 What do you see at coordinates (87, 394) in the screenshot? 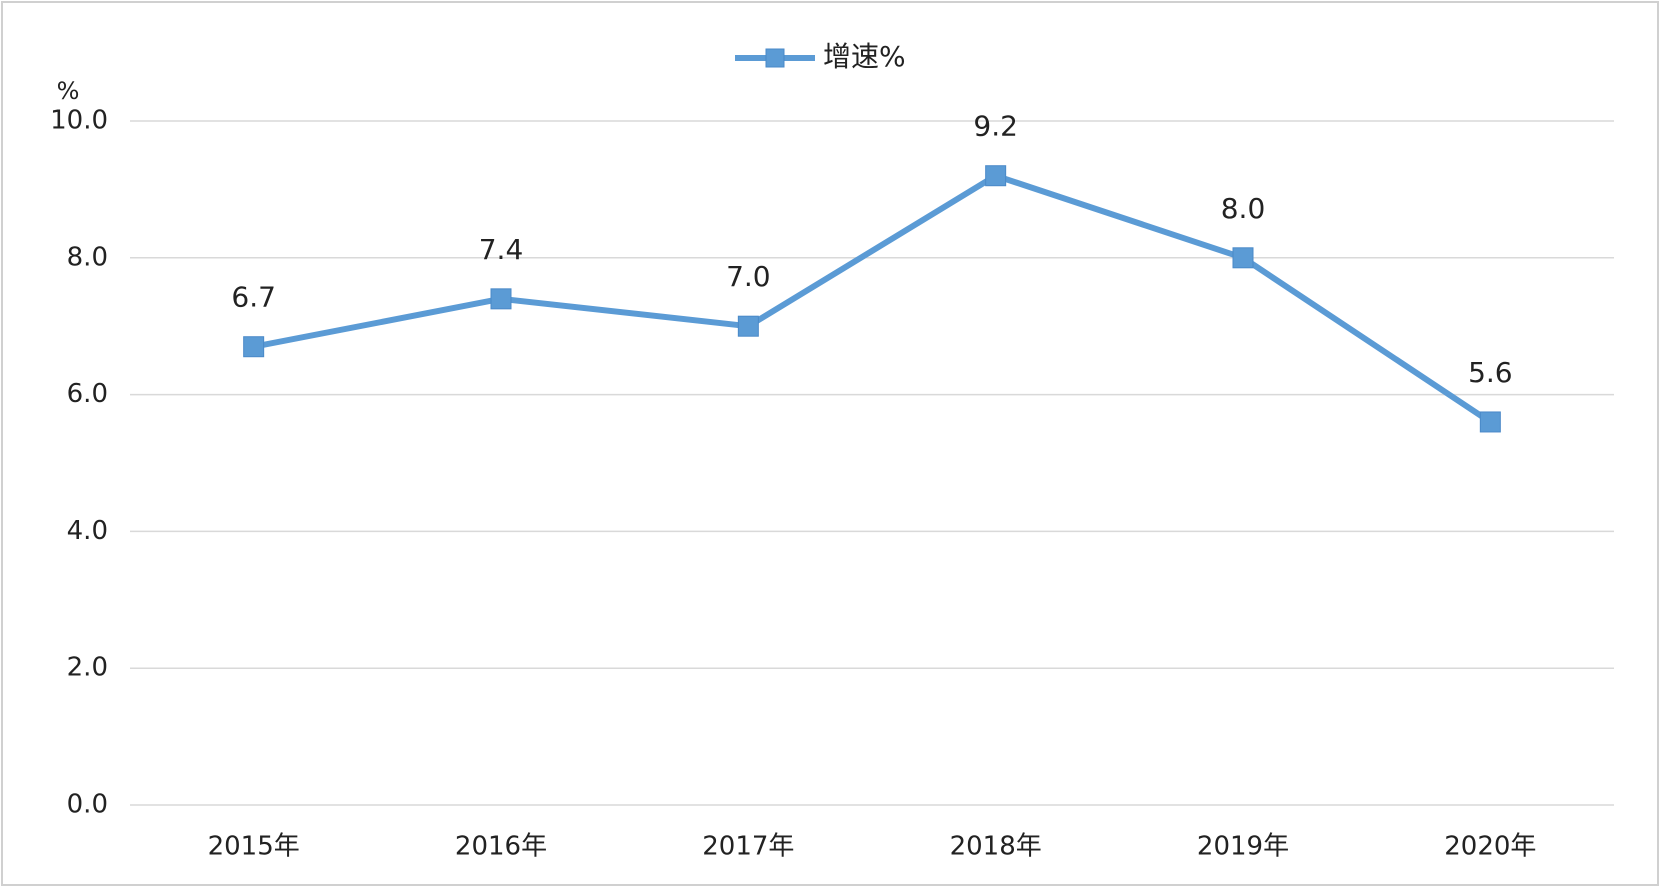
I see `y-tick-label: 6.0` at bounding box center [87, 394].